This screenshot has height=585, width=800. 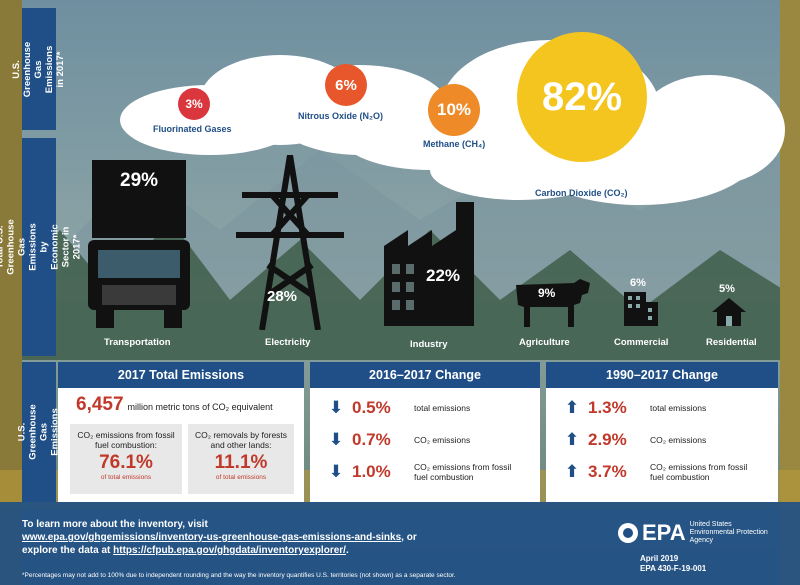 What do you see at coordinates (607, 471) in the screenshot?
I see `change-value: 3.7%` at bounding box center [607, 471].